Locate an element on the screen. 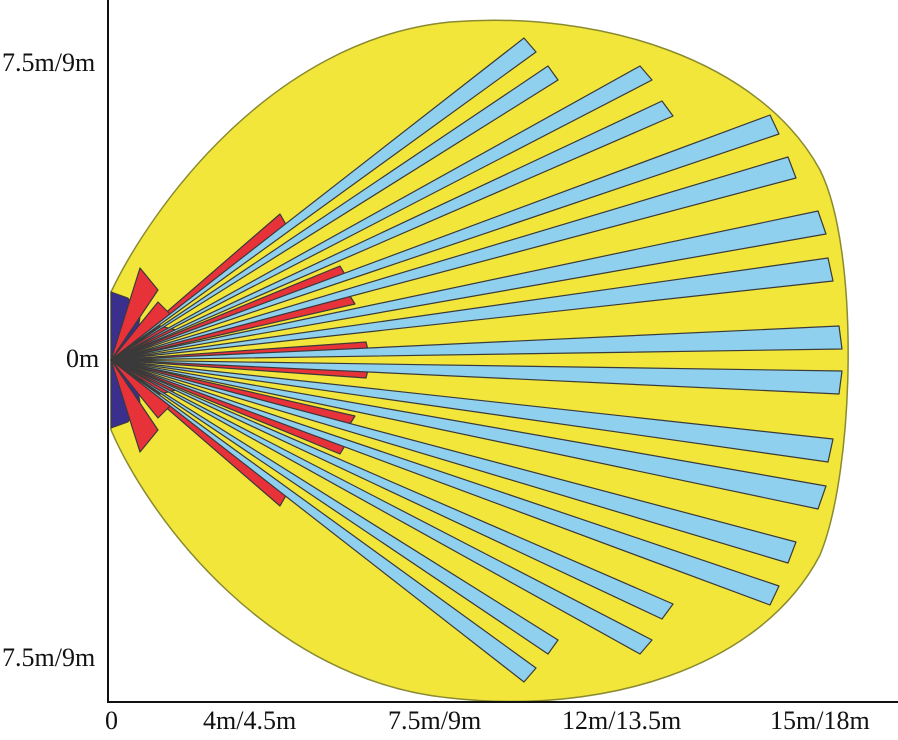 This screenshot has height=740, width=898. x-axis-label-15m: 15m/18m is located at coordinates (820, 720).